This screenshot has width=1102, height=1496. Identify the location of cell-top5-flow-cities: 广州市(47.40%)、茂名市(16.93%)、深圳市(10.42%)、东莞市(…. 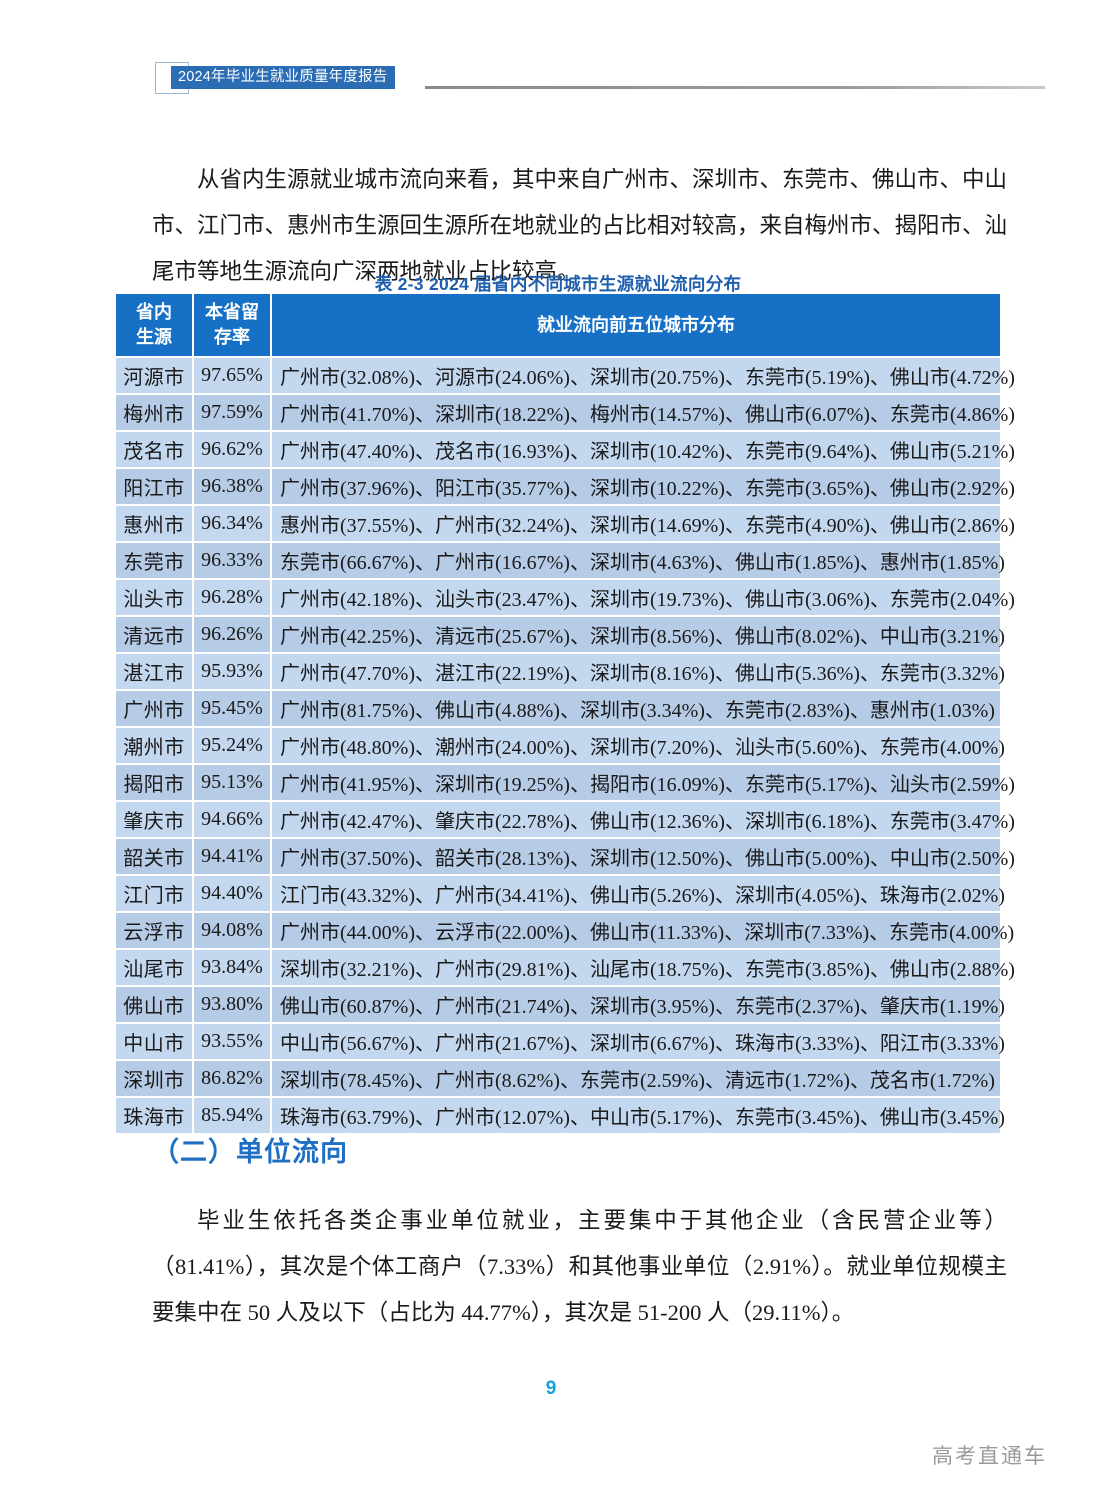
(643, 449).